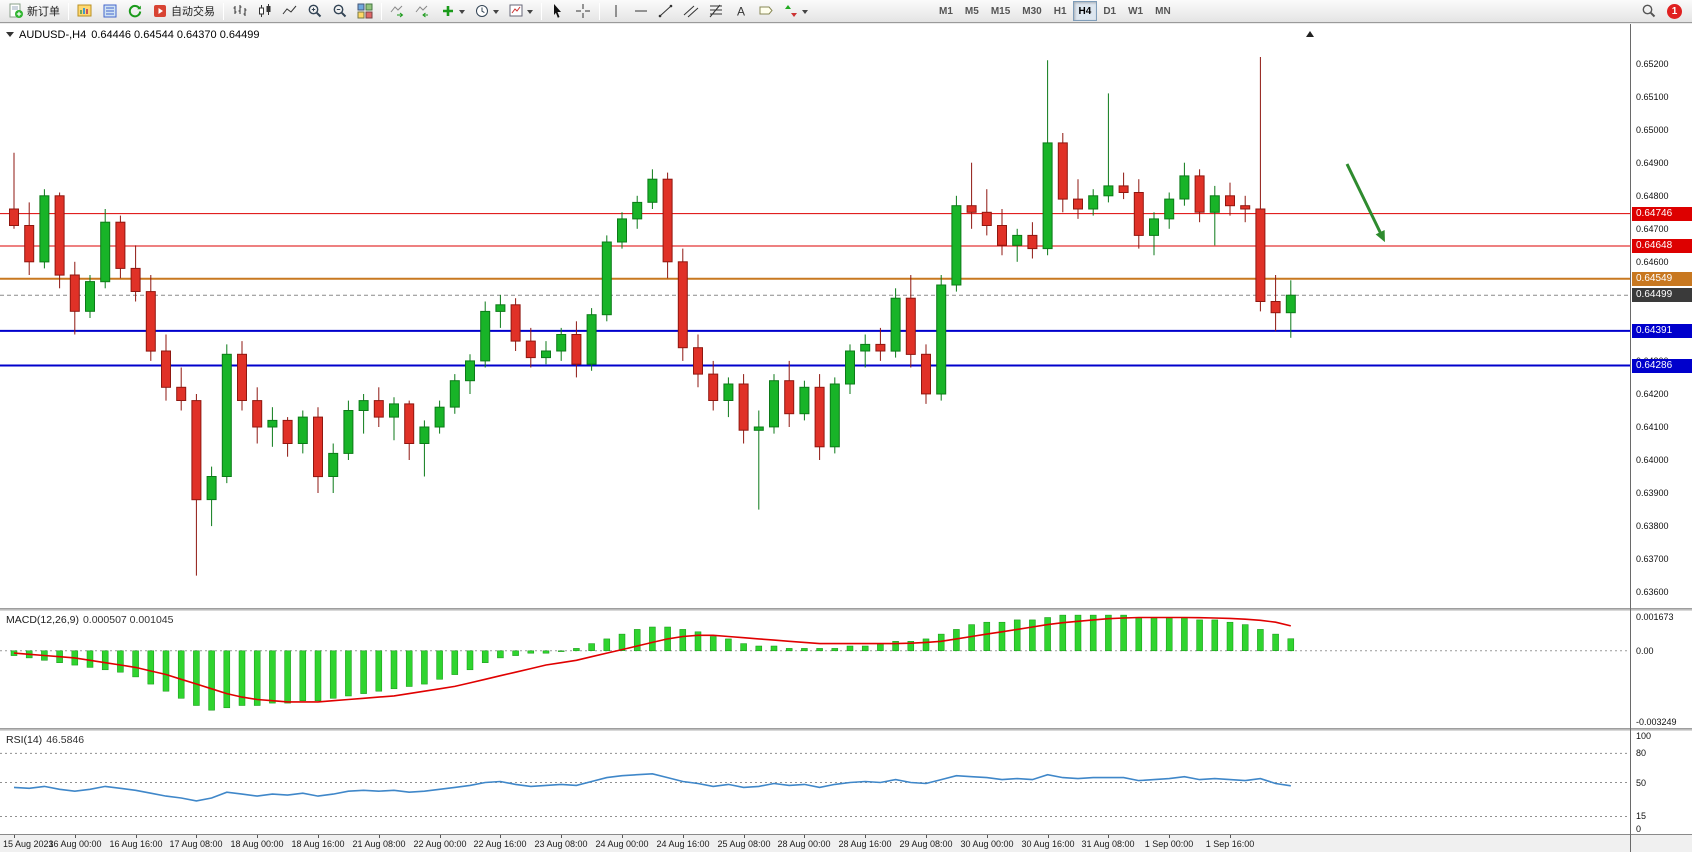 The height and width of the screenshot is (852, 1692). I want to click on trendline-tool-button, so click(666, 11).